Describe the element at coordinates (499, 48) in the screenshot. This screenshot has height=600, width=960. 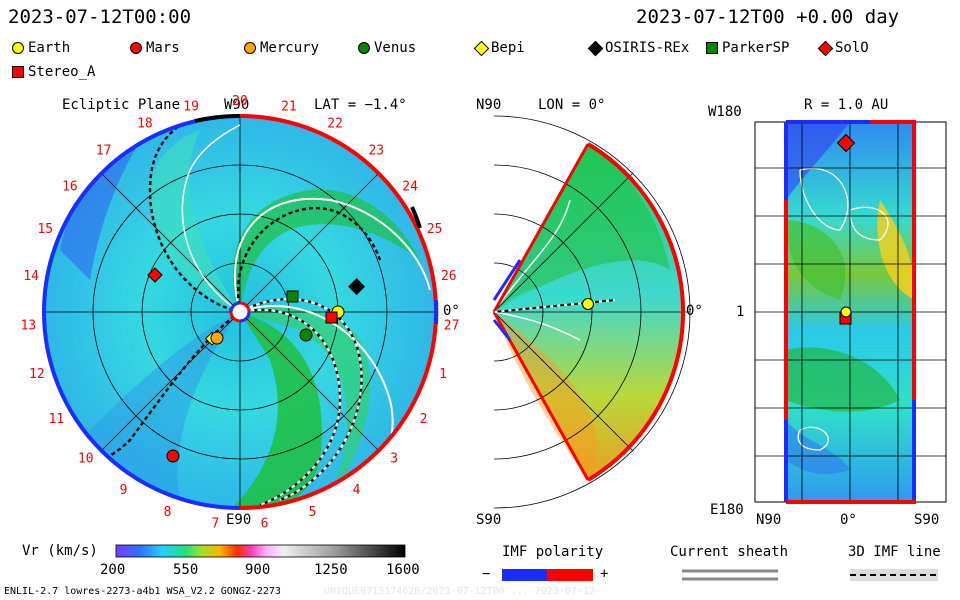
I see `legend-bepi: Bepi` at that location.